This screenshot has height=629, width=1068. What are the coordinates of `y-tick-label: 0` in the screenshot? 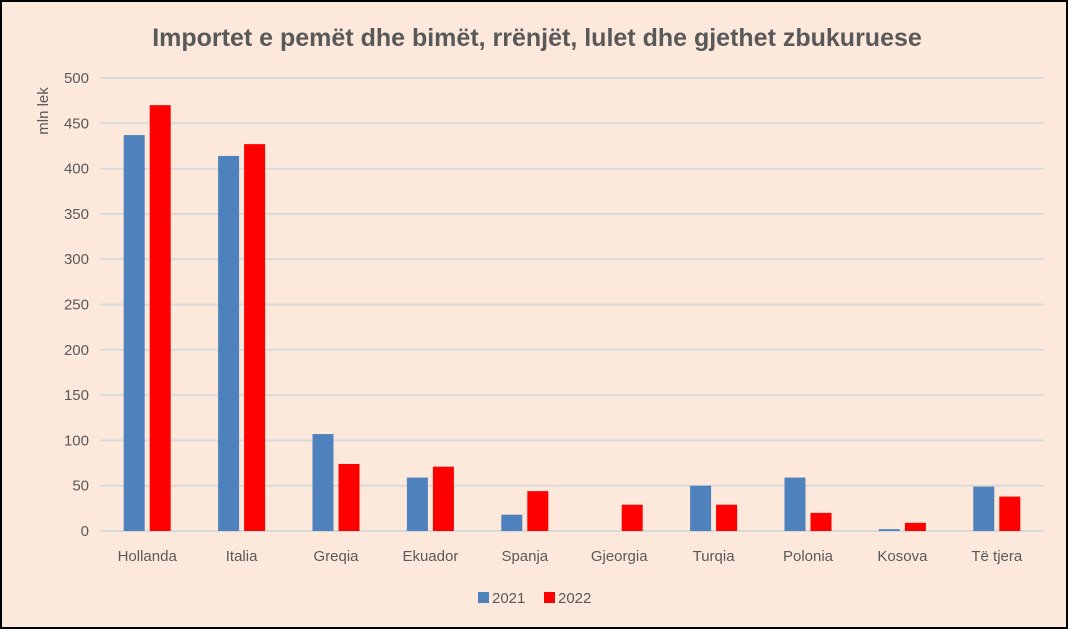 It's located at (85, 531).